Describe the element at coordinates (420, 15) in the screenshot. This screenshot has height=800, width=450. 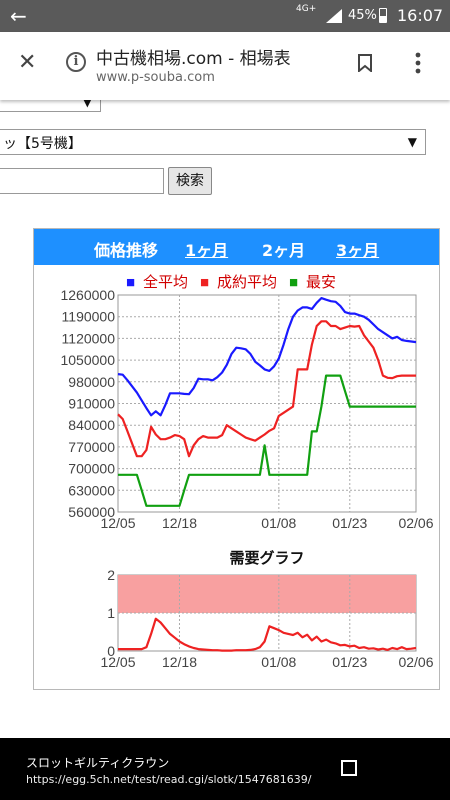
I see `clock: 16:07` at that location.